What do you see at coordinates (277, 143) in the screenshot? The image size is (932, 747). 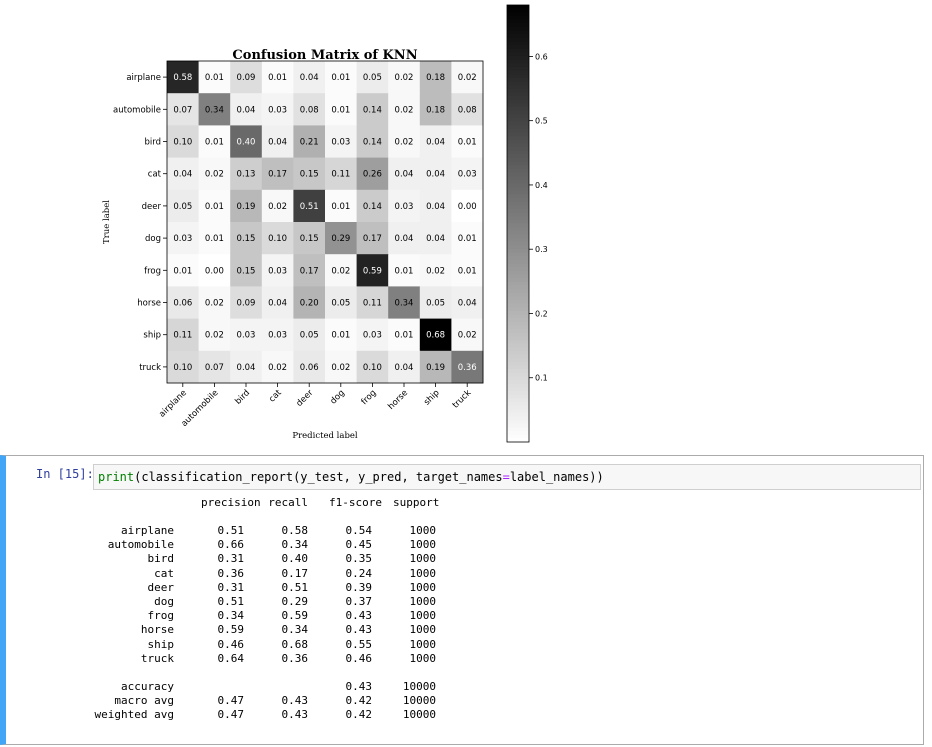 I see `cell-value-label: 0.04` at bounding box center [277, 143].